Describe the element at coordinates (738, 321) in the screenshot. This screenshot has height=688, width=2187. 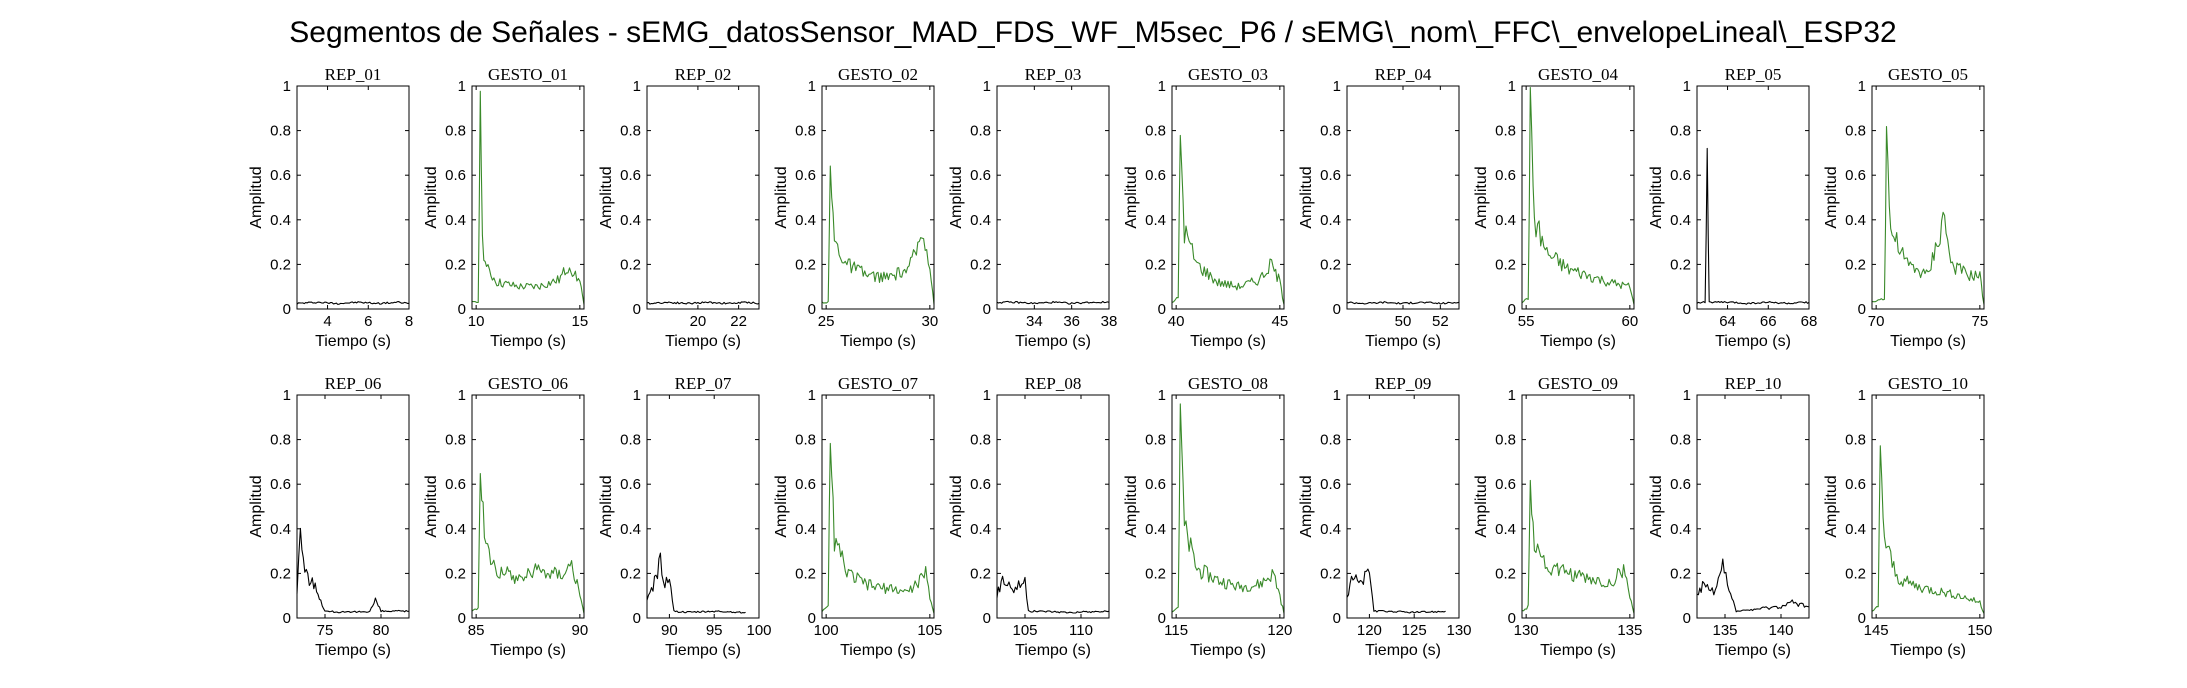
I see `x-tick-label: 22` at that location.